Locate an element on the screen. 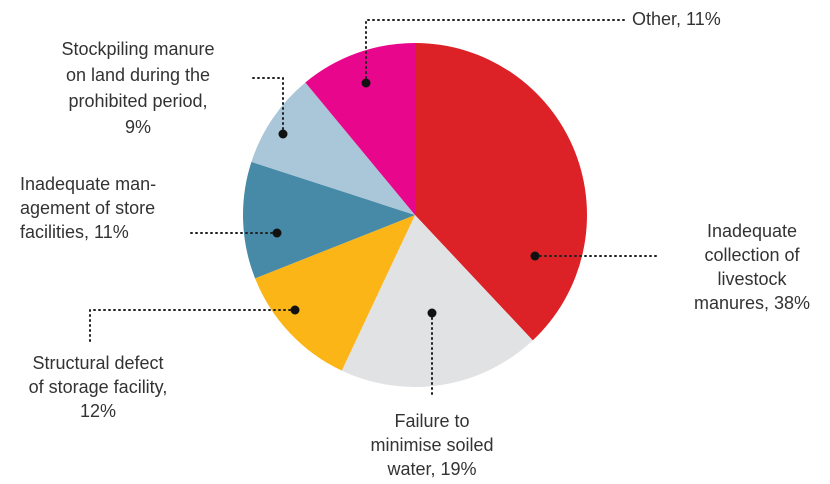 Image resolution: width=830 pixels, height=484 pixels. slice-label: agement of store is located at coordinates (87, 208).